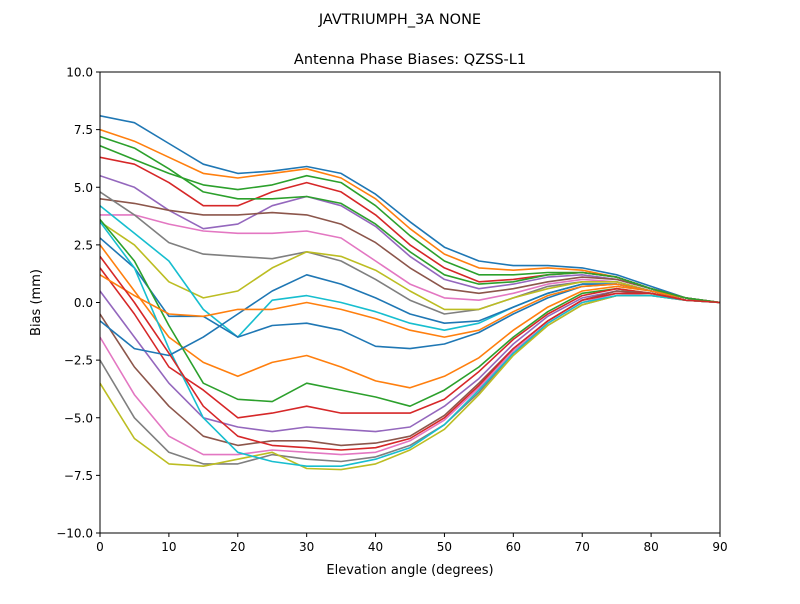 The height and width of the screenshot is (604, 800). I want to click on chart-suptitle: JAVTRIUMPH_3A NONE, so click(399, 20).